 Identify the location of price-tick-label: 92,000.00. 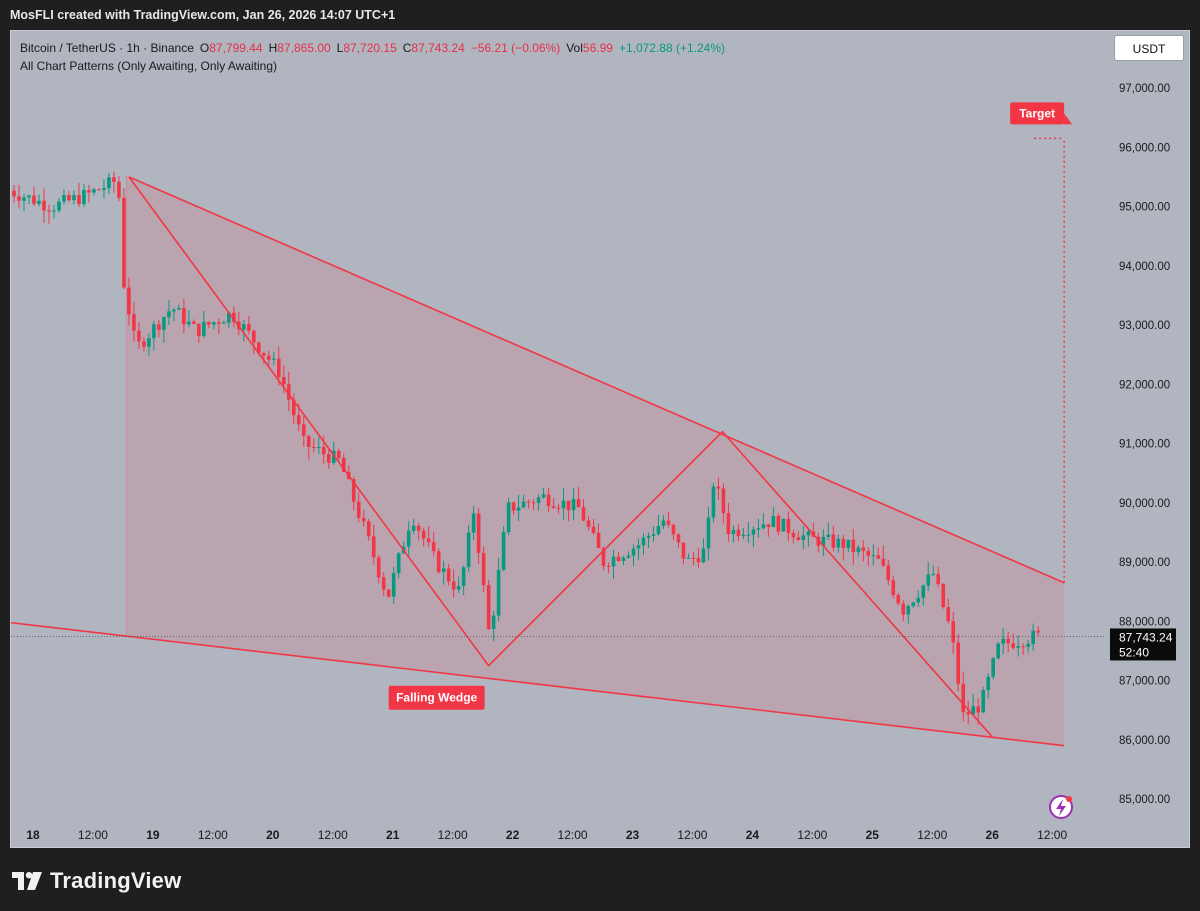
(1144, 385).